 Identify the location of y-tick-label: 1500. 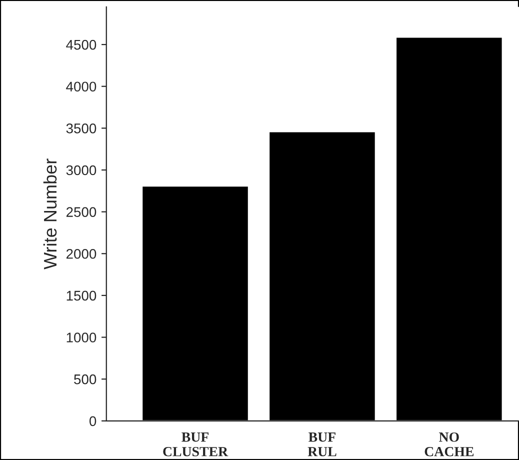
(81, 295).